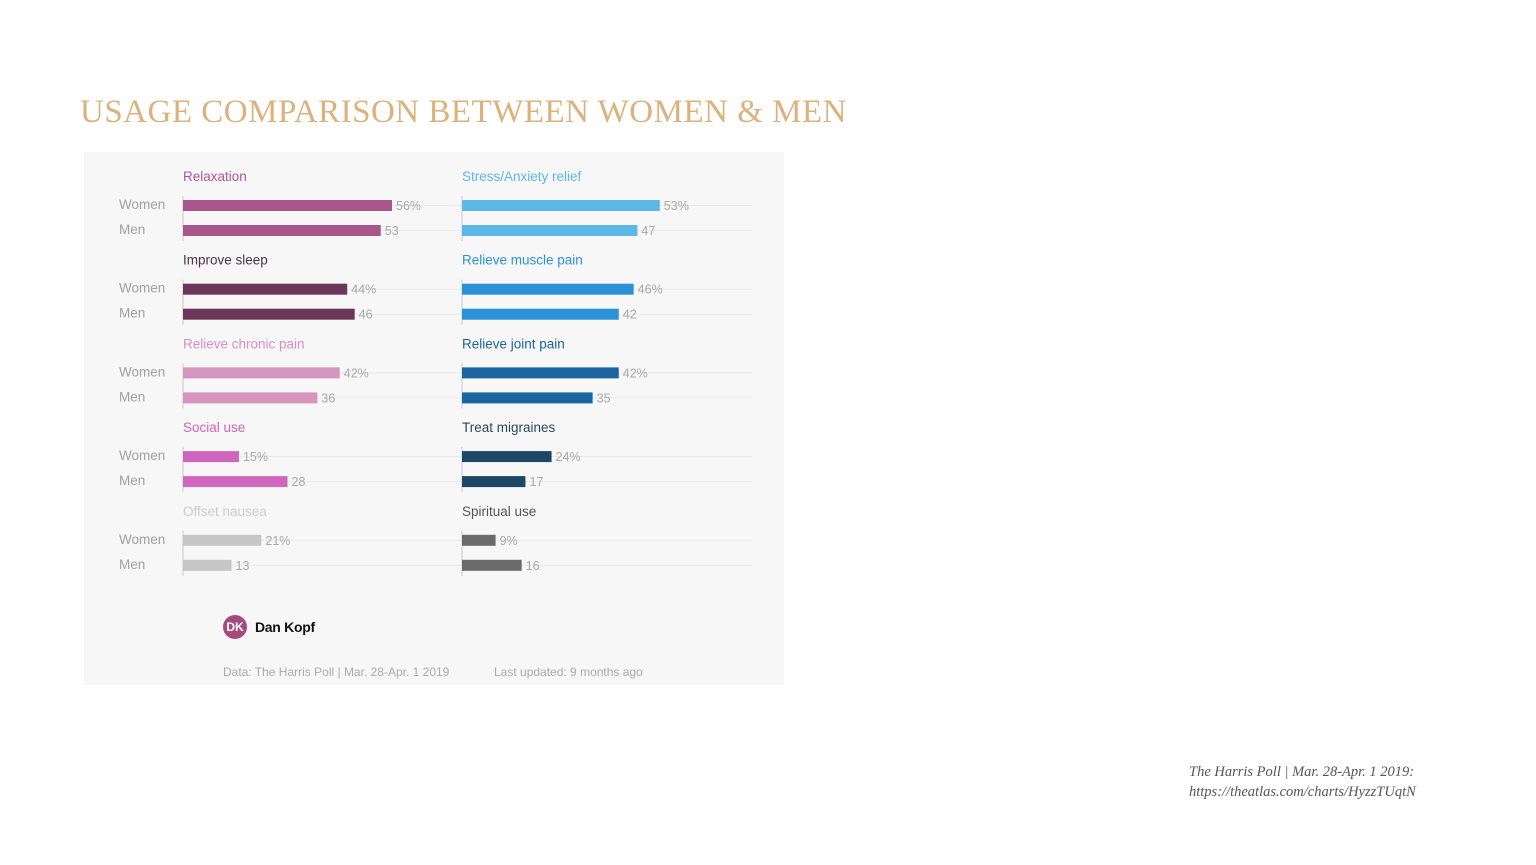 This screenshot has height=865, width=1536. What do you see at coordinates (650, 290) in the screenshot?
I see `value-label-women-4: 46%` at bounding box center [650, 290].